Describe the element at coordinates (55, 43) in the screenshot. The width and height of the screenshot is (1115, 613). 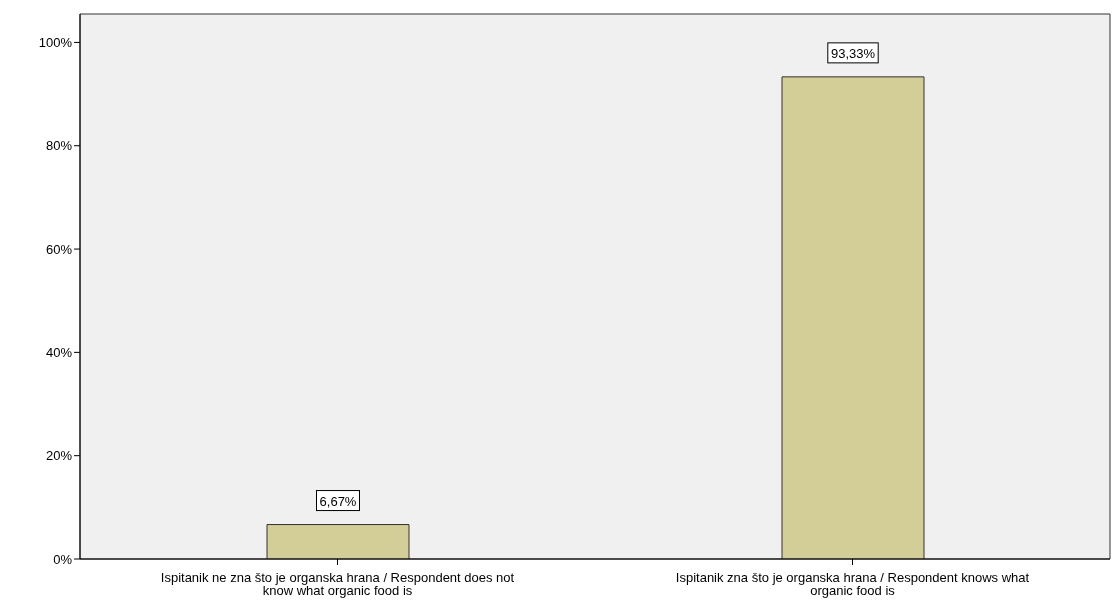
I see `y-tick-label: 100%` at that location.